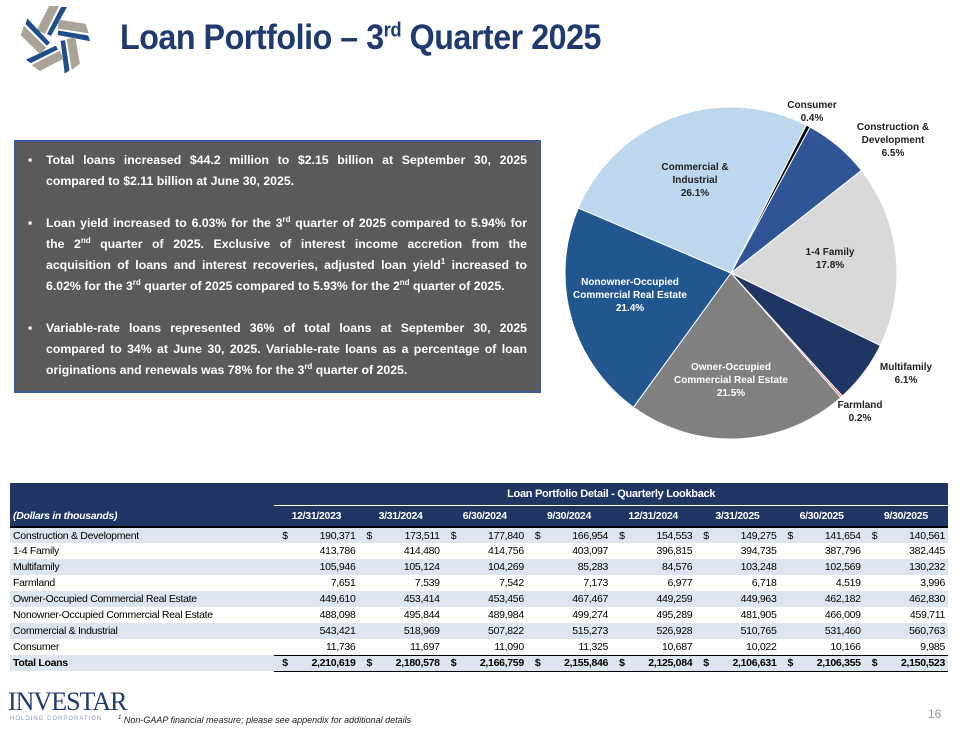  I want to click on cell-value: 2,125,084, so click(663, 663).